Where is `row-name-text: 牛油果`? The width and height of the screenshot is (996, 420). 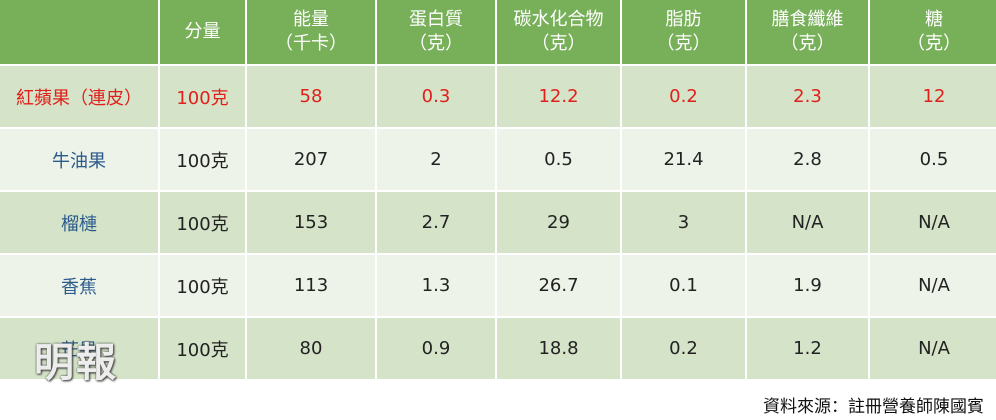
row-name-text: 牛油果 is located at coordinates (79, 161).